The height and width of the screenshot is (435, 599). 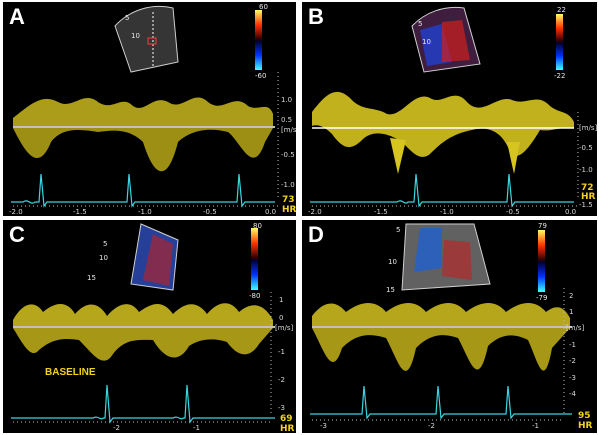 What do you see at coordinates (541, 298) in the screenshot?
I see `colorbar-bottom-label: -79` at bounding box center [541, 298].